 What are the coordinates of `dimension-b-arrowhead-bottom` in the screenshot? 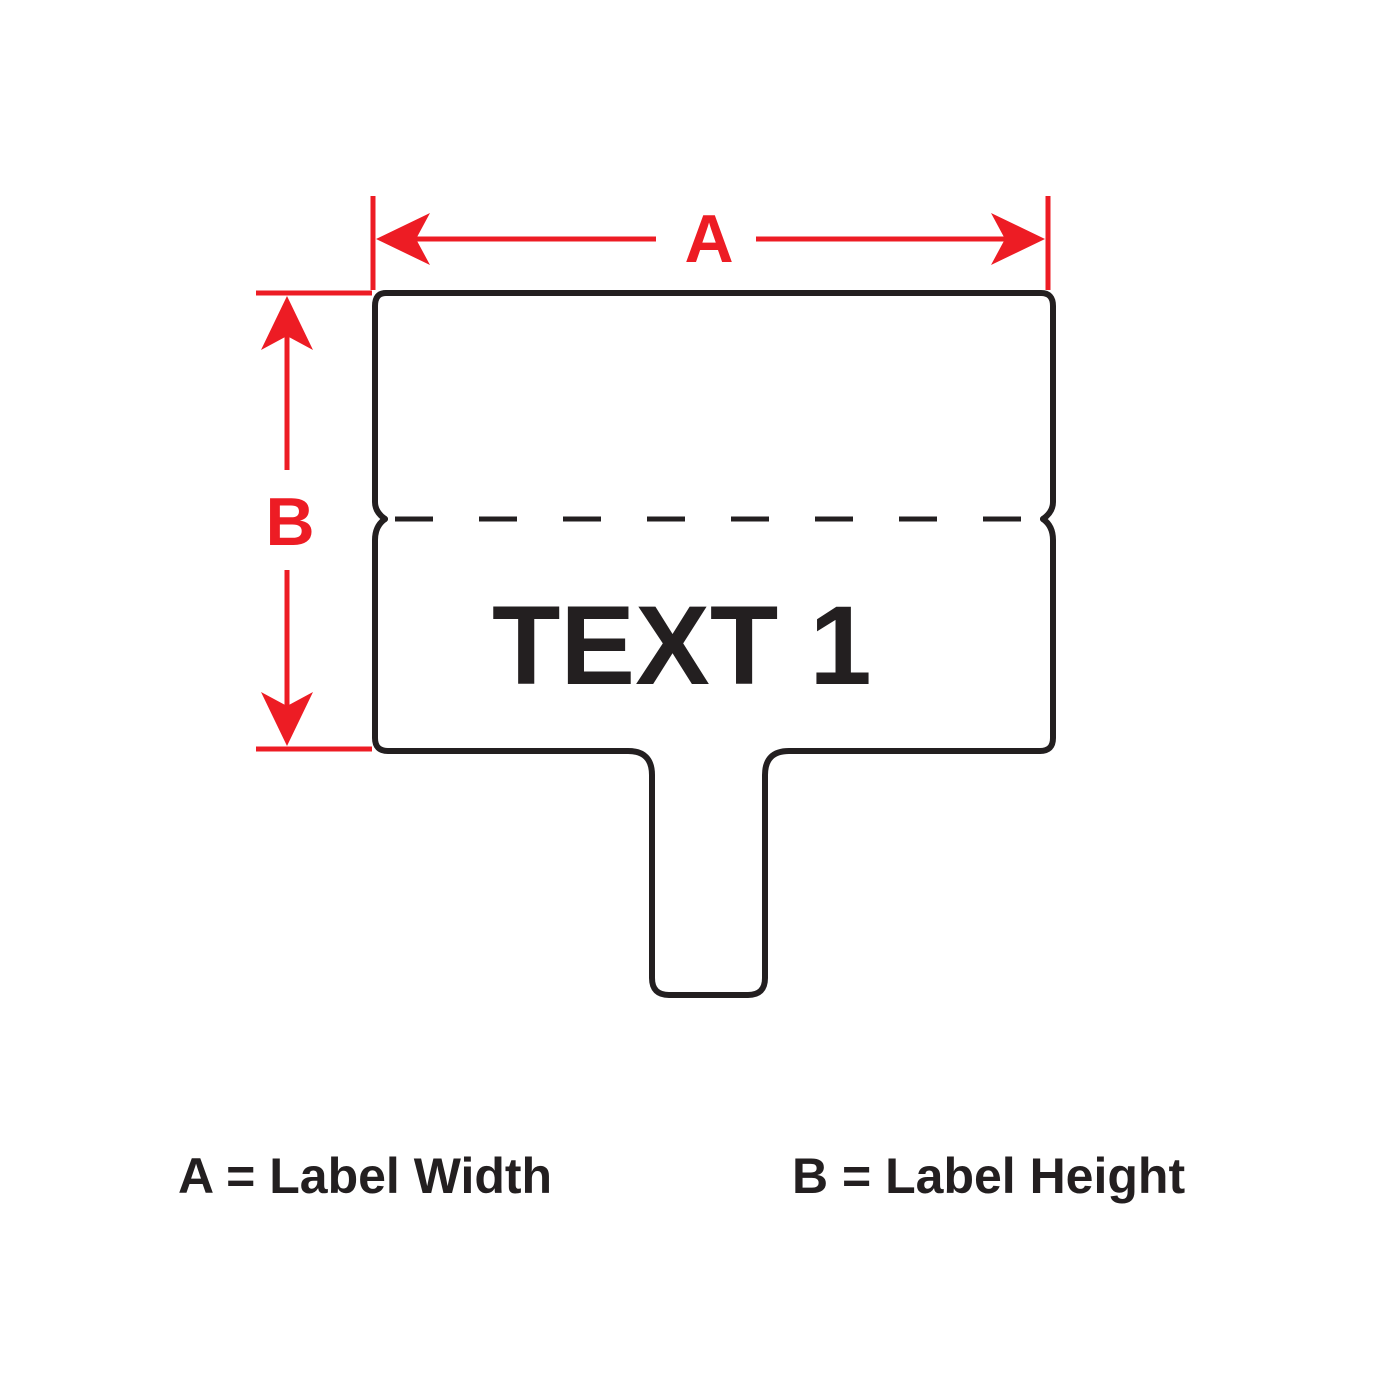 It's located at (287, 719).